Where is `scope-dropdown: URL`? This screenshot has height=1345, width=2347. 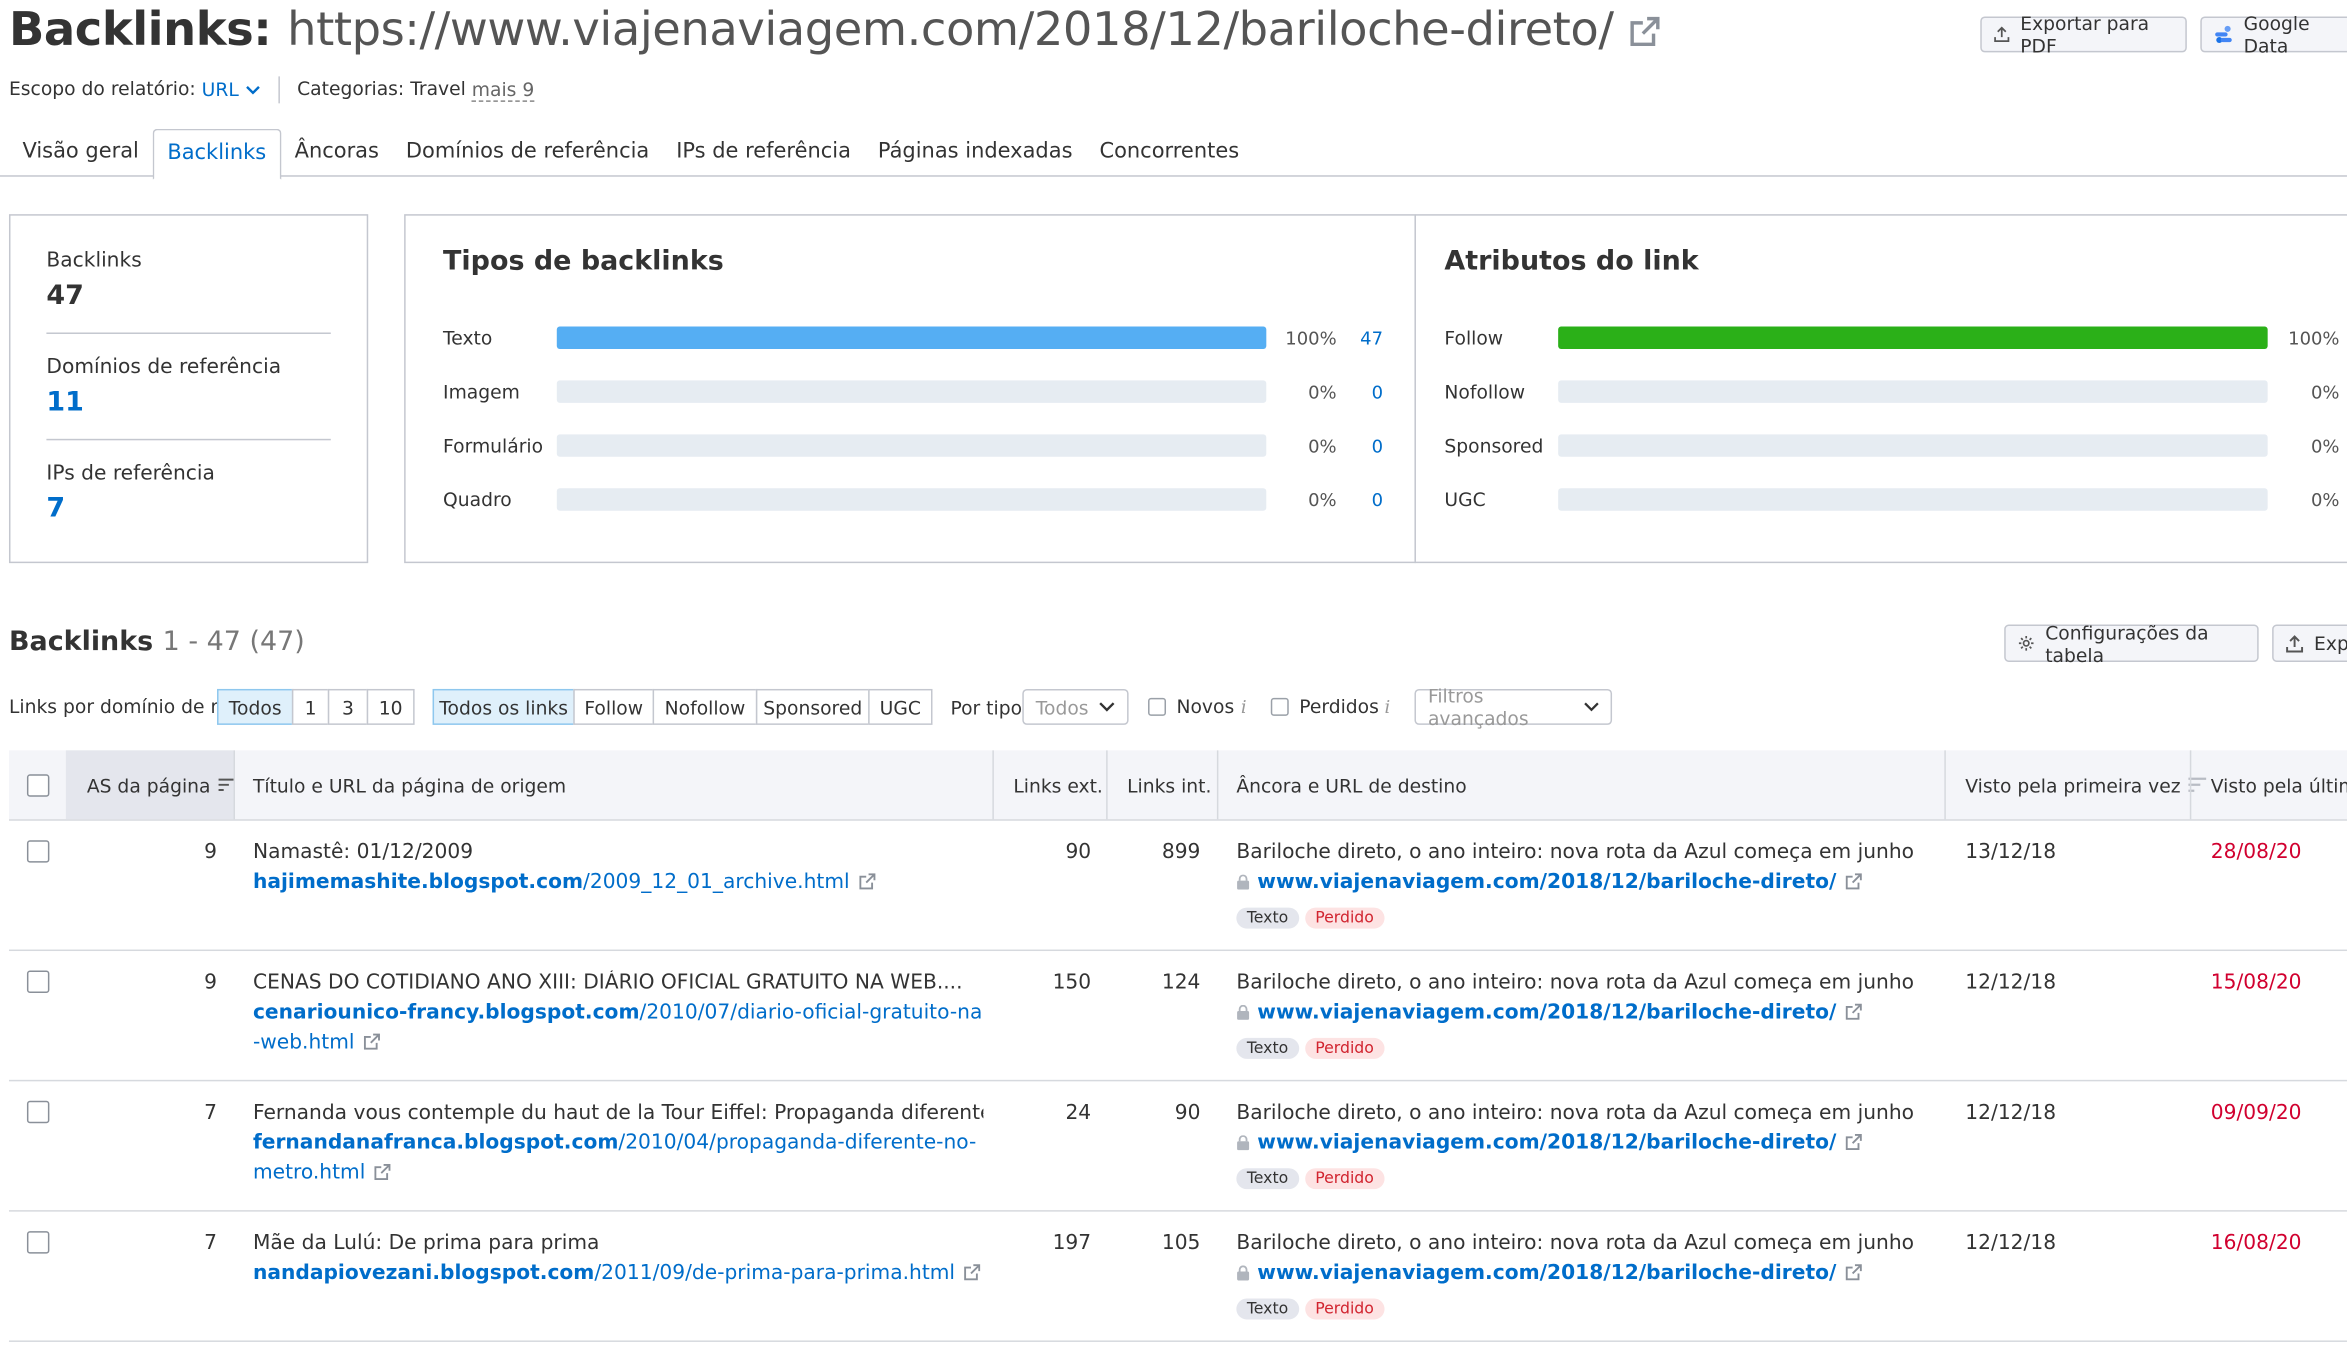 scope-dropdown: URL is located at coordinates (233, 88).